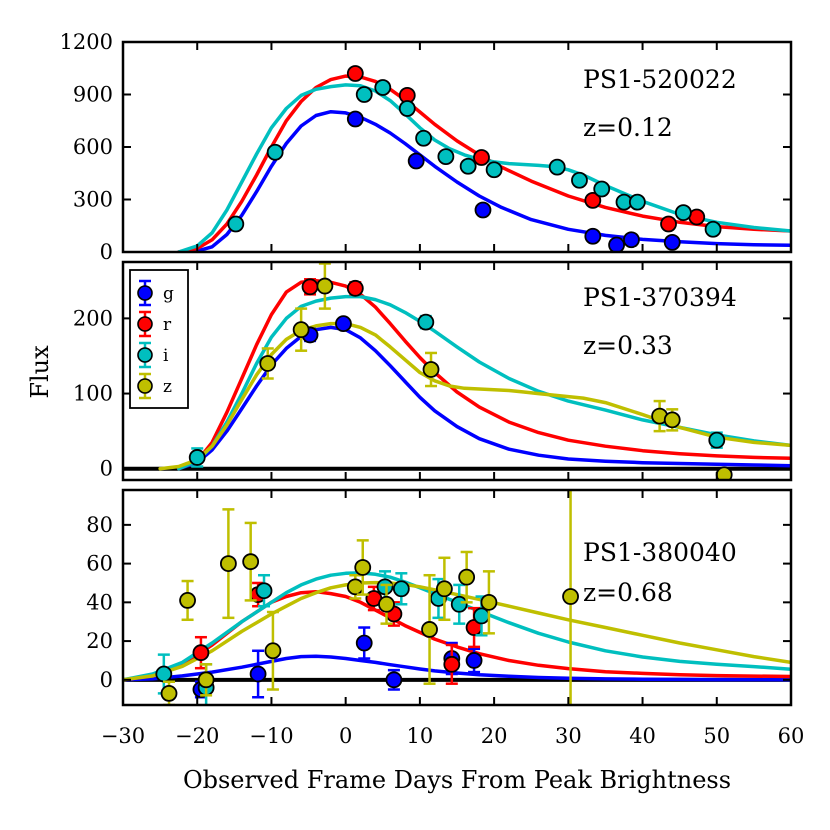 Image resolution: width=830 pixels, height=830 pixels. Describe the element at coordinates (716, 736) in the screenshot. I see `x-tick-label: 50` at that location.